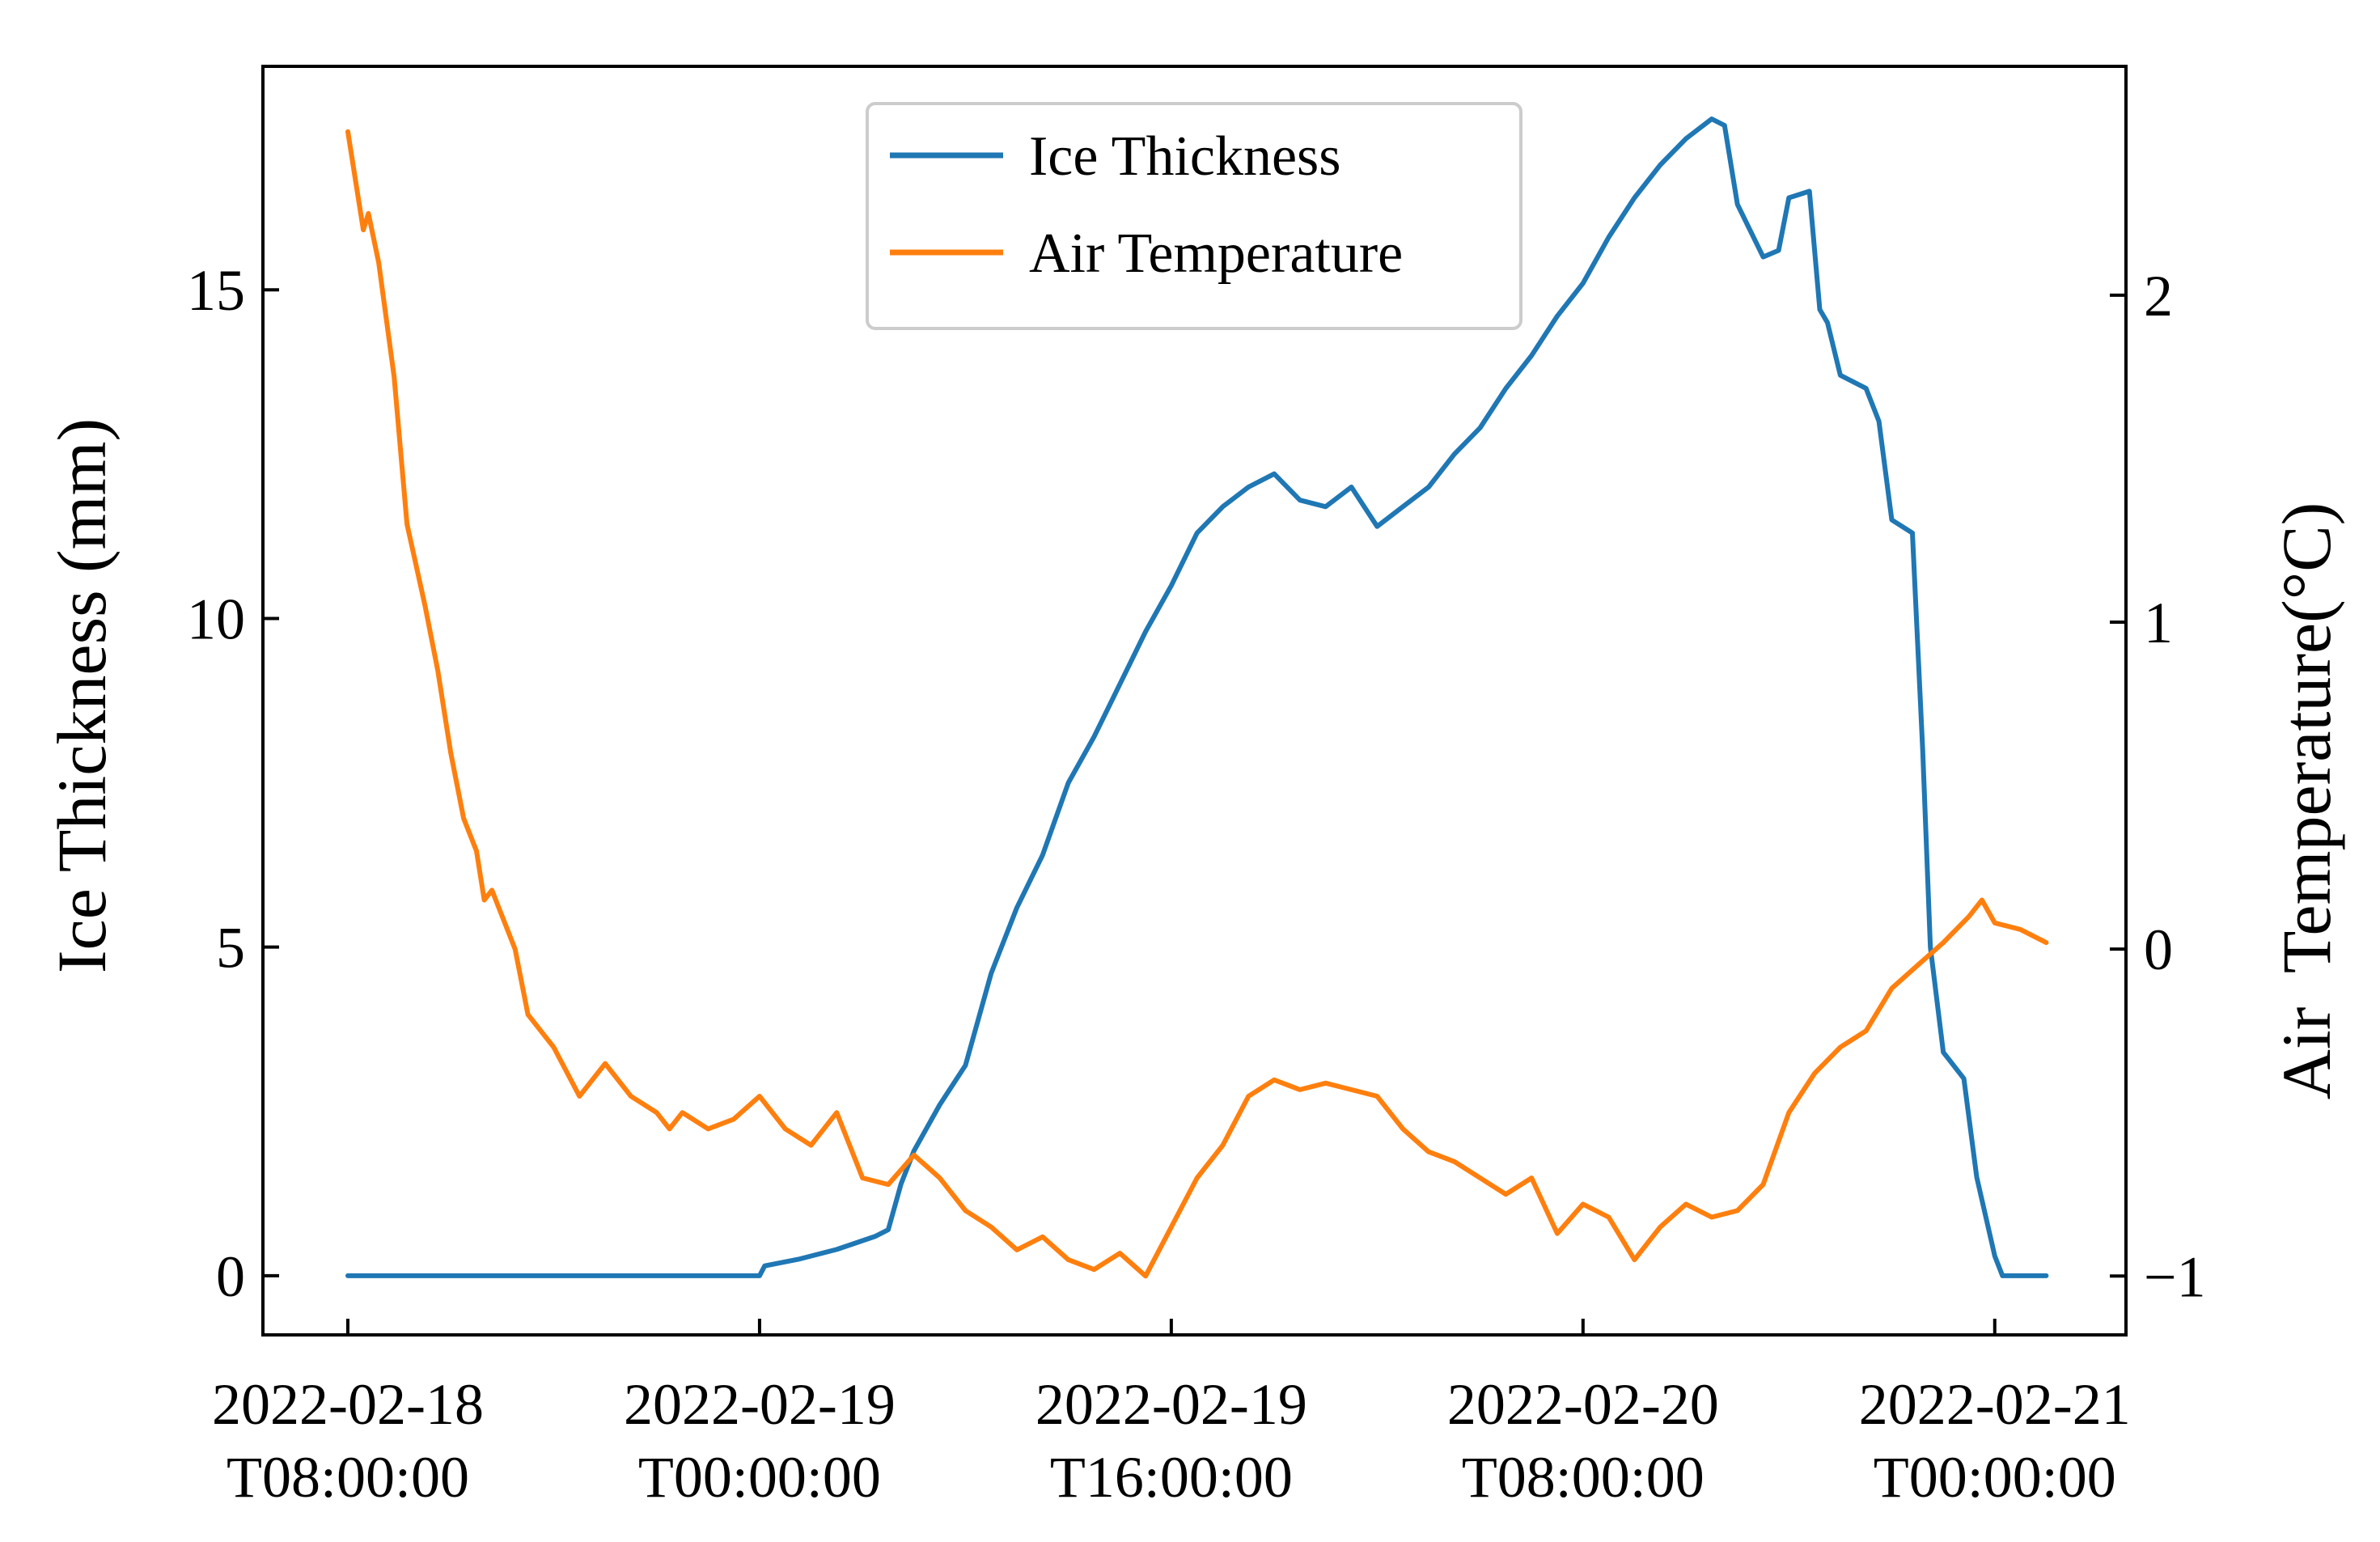  I want to click on right-y-tick-label: 1, so click(2158, 623).